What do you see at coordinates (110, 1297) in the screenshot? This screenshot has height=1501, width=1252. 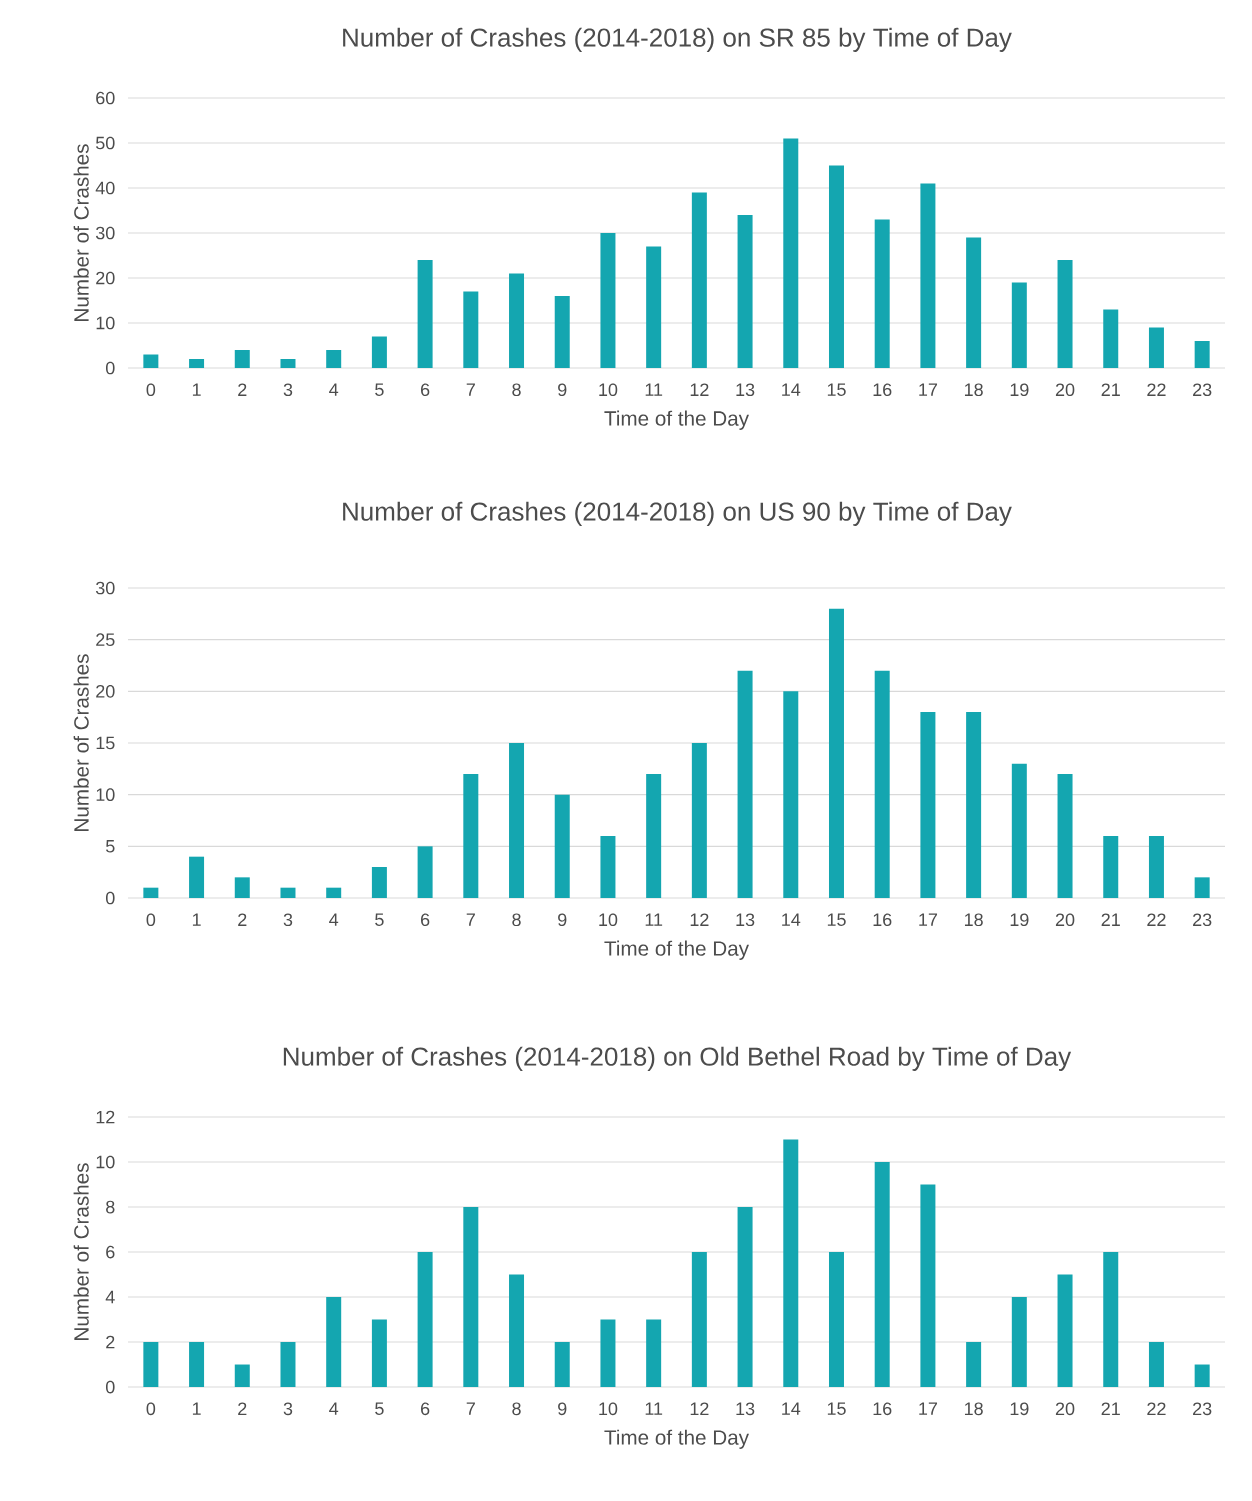 I see `y-tick-label: 4` at bounding box center [110, 1297].